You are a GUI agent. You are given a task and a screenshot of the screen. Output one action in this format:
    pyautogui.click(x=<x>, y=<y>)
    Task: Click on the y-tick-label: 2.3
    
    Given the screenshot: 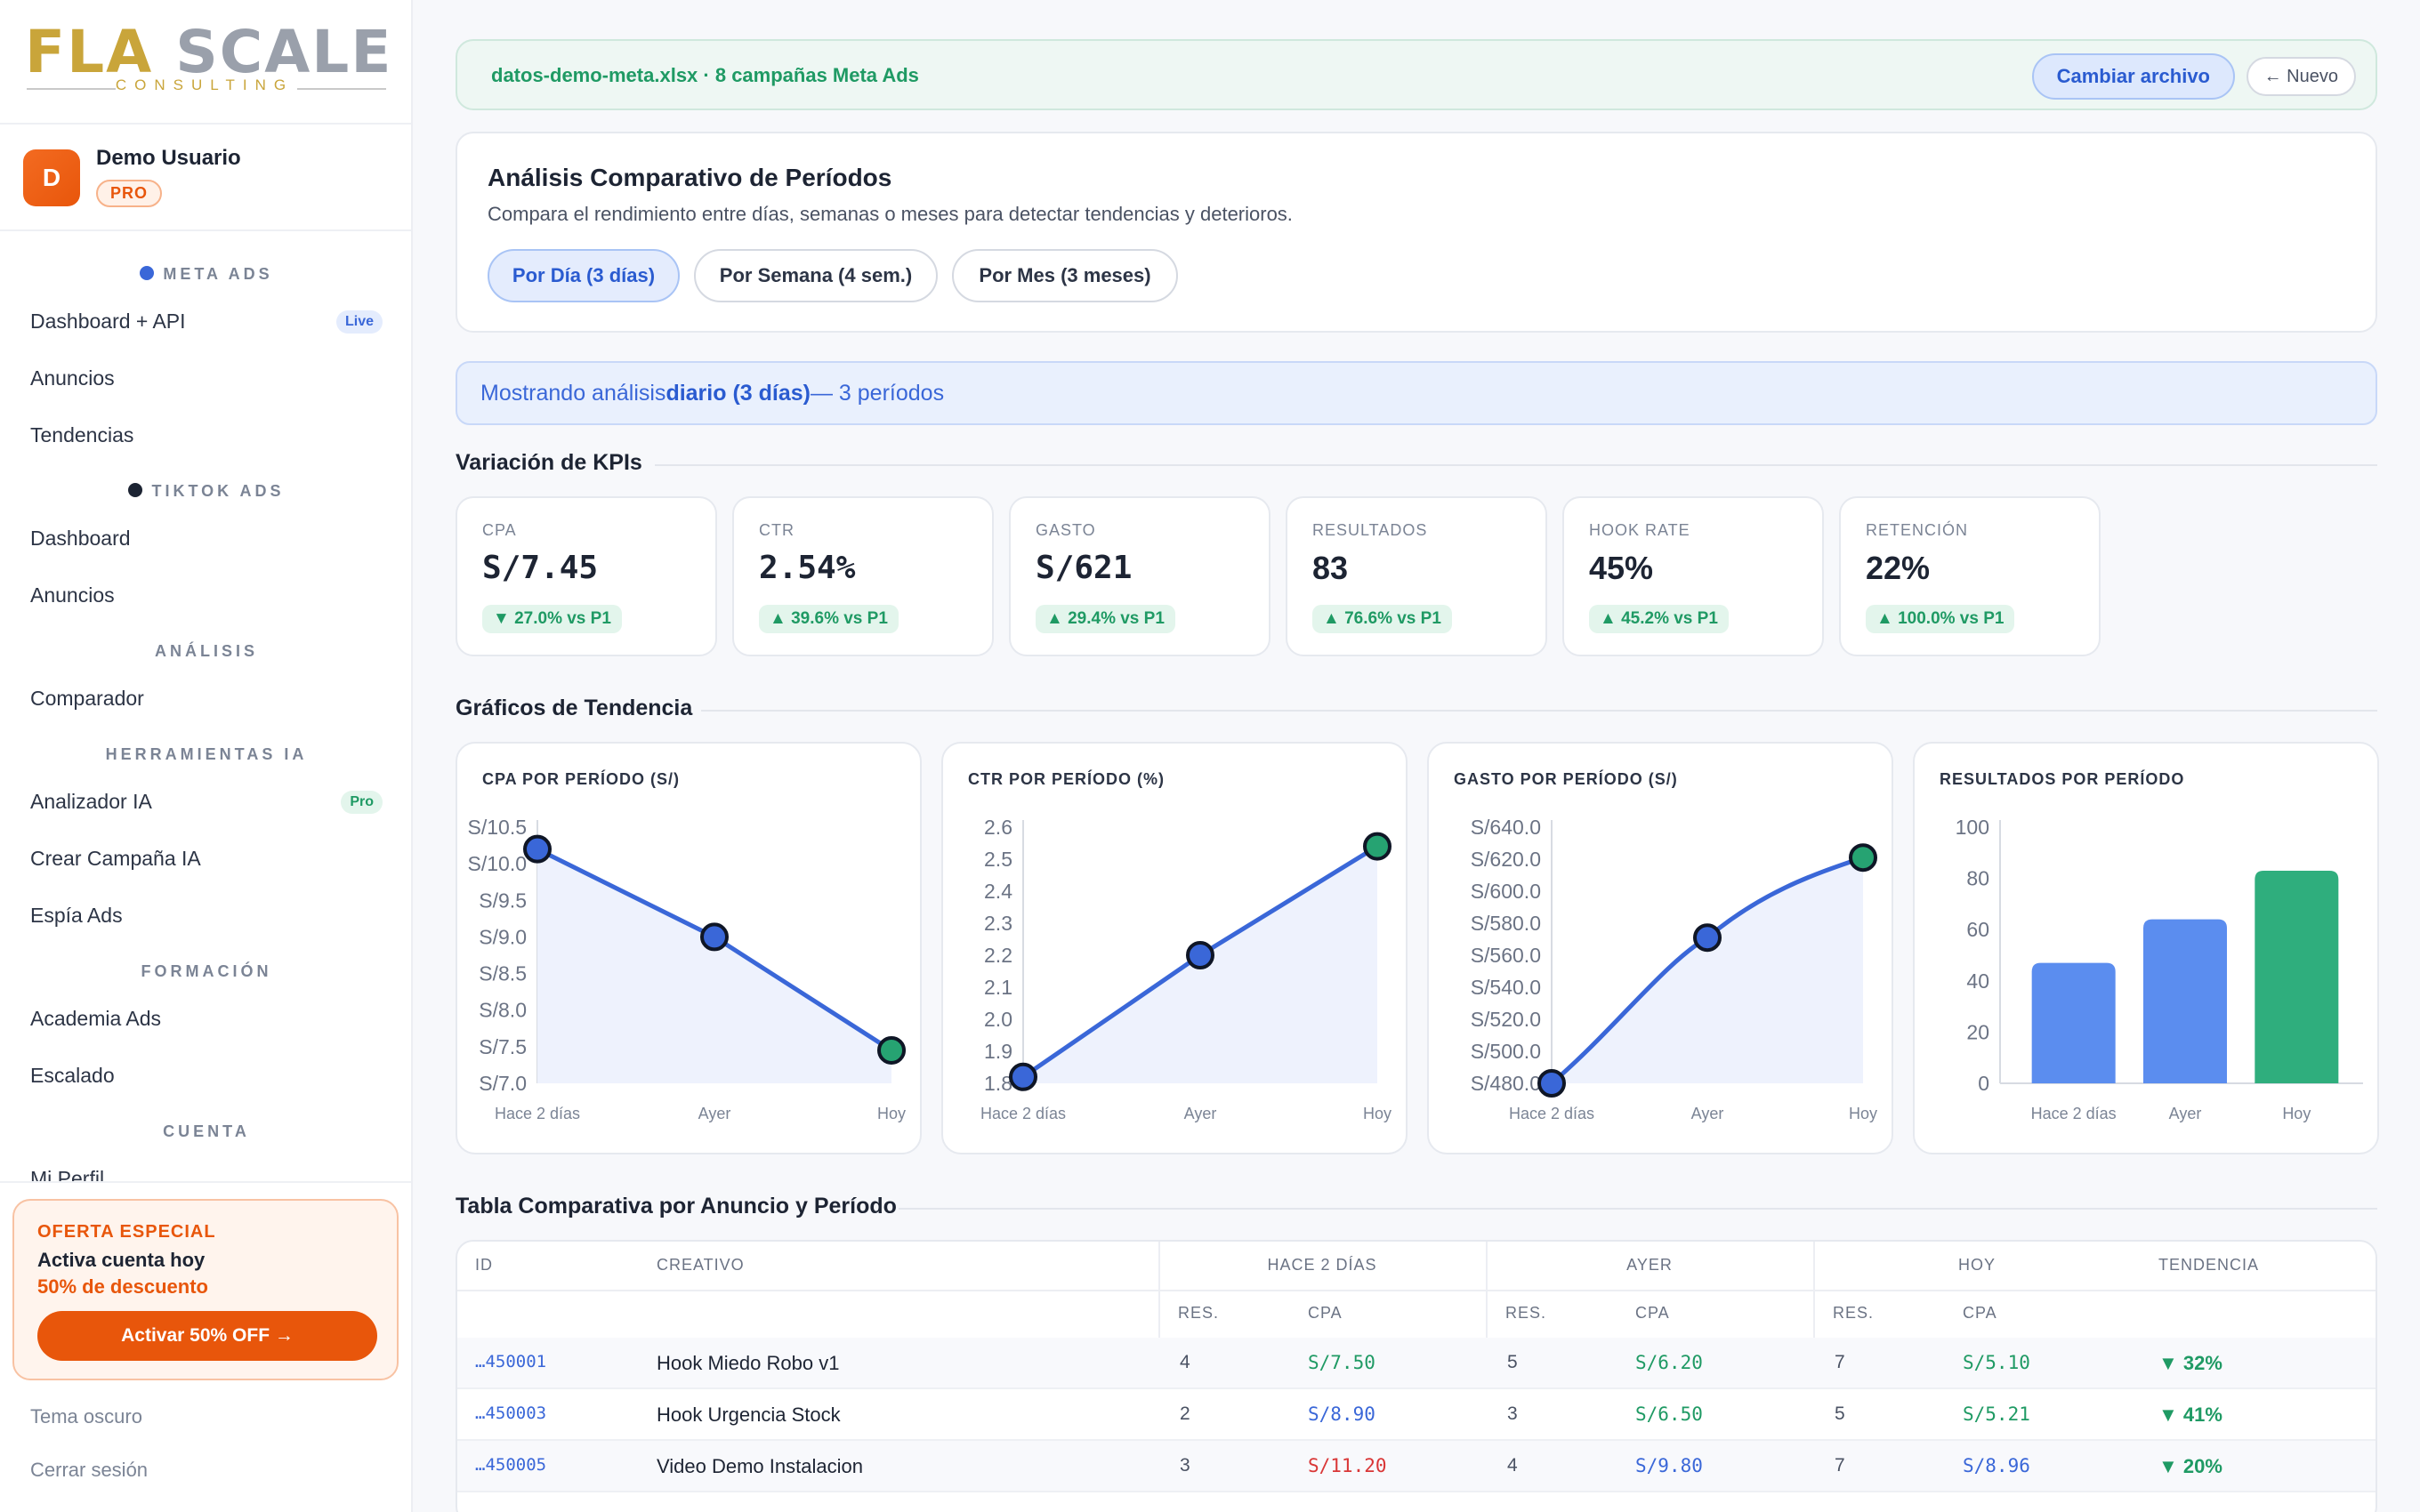 What is the action you would take?
    pyautogui.click(x=998, y=923)
    